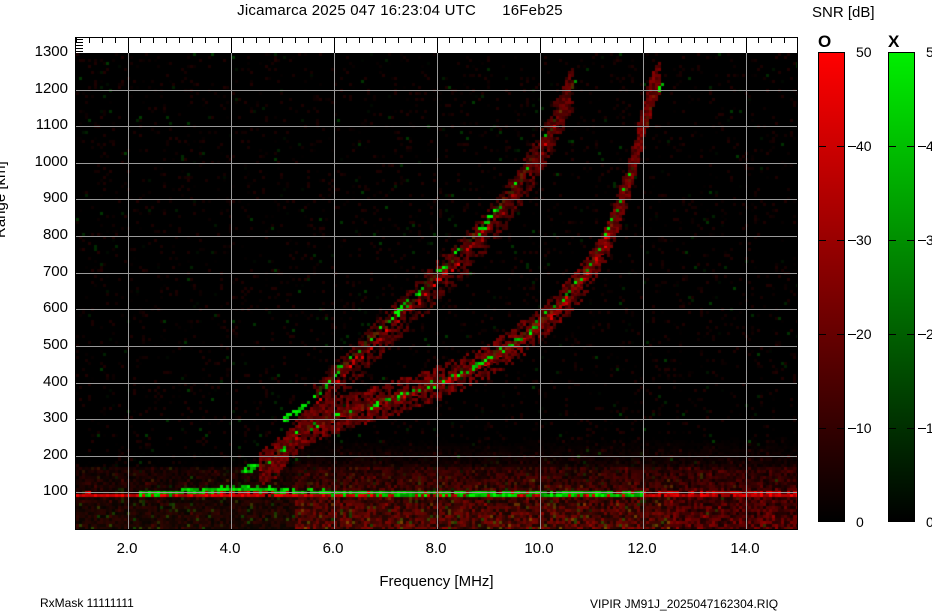 The width and height of the screenshot is (932, 614). I want to click on y-axis-tick-label: 200, so click(55, 454).